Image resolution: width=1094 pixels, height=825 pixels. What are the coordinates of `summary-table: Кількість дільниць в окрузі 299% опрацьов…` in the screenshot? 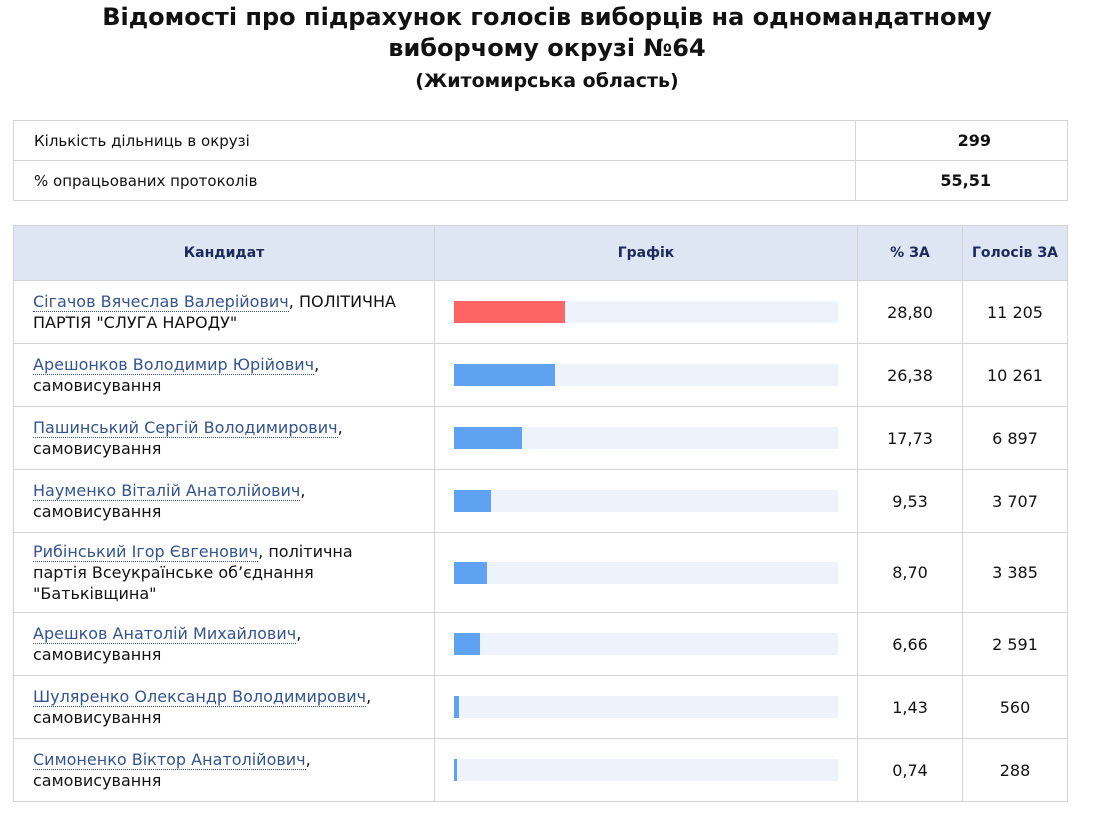 It's located at (540, 160).